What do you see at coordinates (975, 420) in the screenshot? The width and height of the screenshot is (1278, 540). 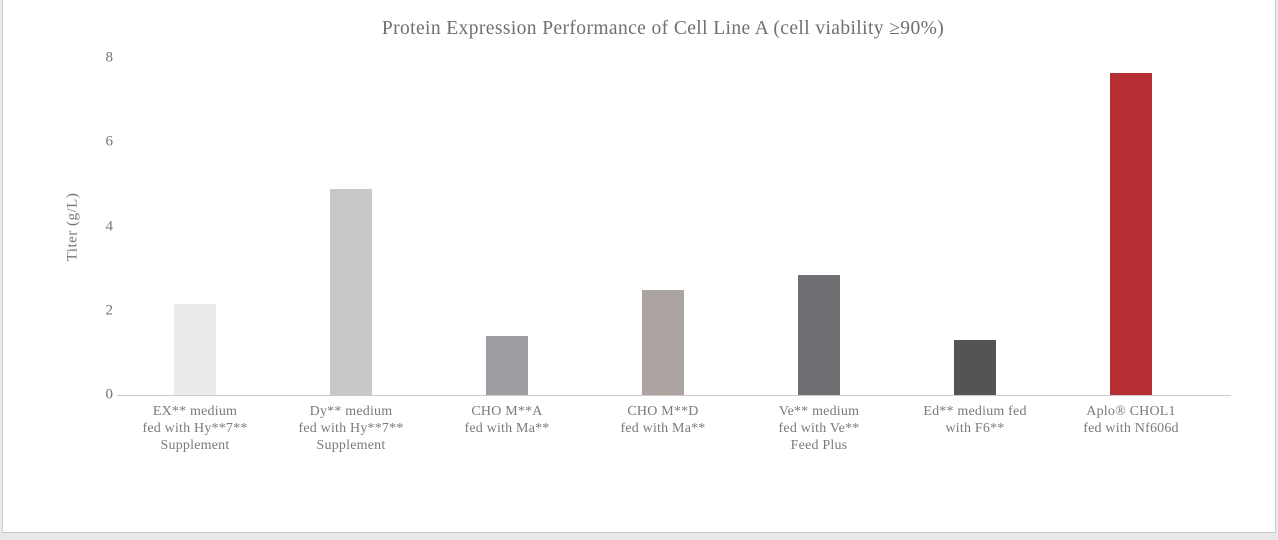 I see `category-label: Ed** medium fed with F6**` at bounding box center [975, 420].